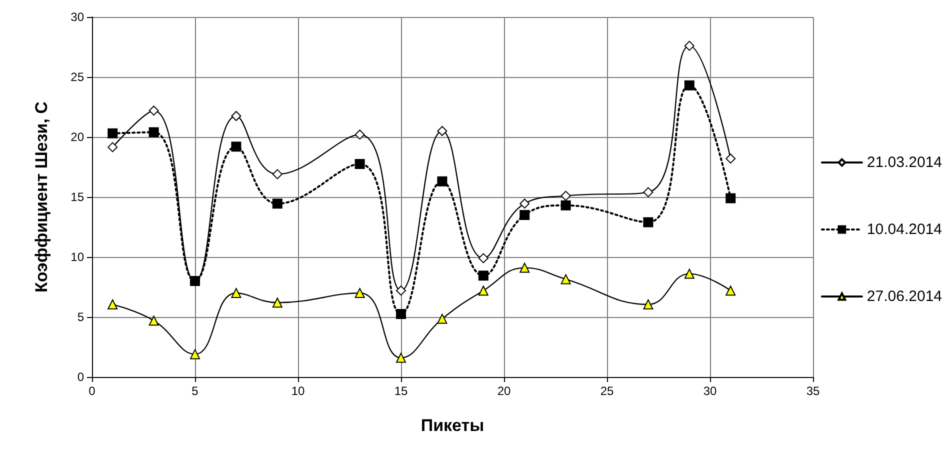 The image size is (949, 453). I want to click on x-tick-label: 30, so click(710, 391).